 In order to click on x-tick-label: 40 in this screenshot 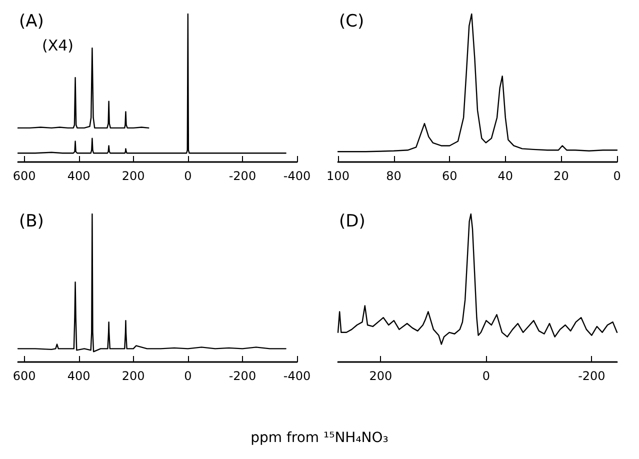, I will do `click(506, 176)`.